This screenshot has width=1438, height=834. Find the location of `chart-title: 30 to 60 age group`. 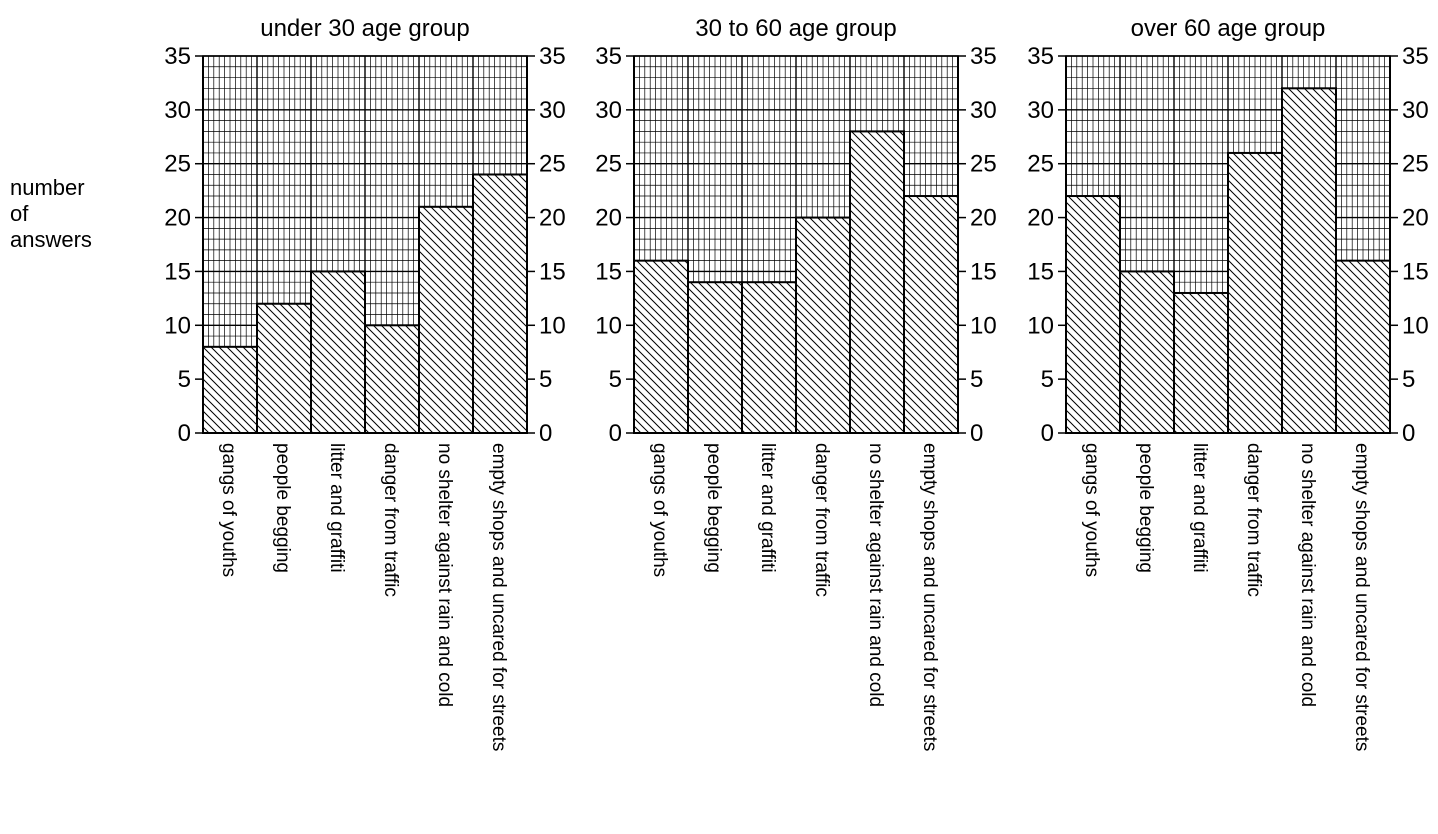

chart-title: 30 to 60 age group is located at coordinates (796, 28).